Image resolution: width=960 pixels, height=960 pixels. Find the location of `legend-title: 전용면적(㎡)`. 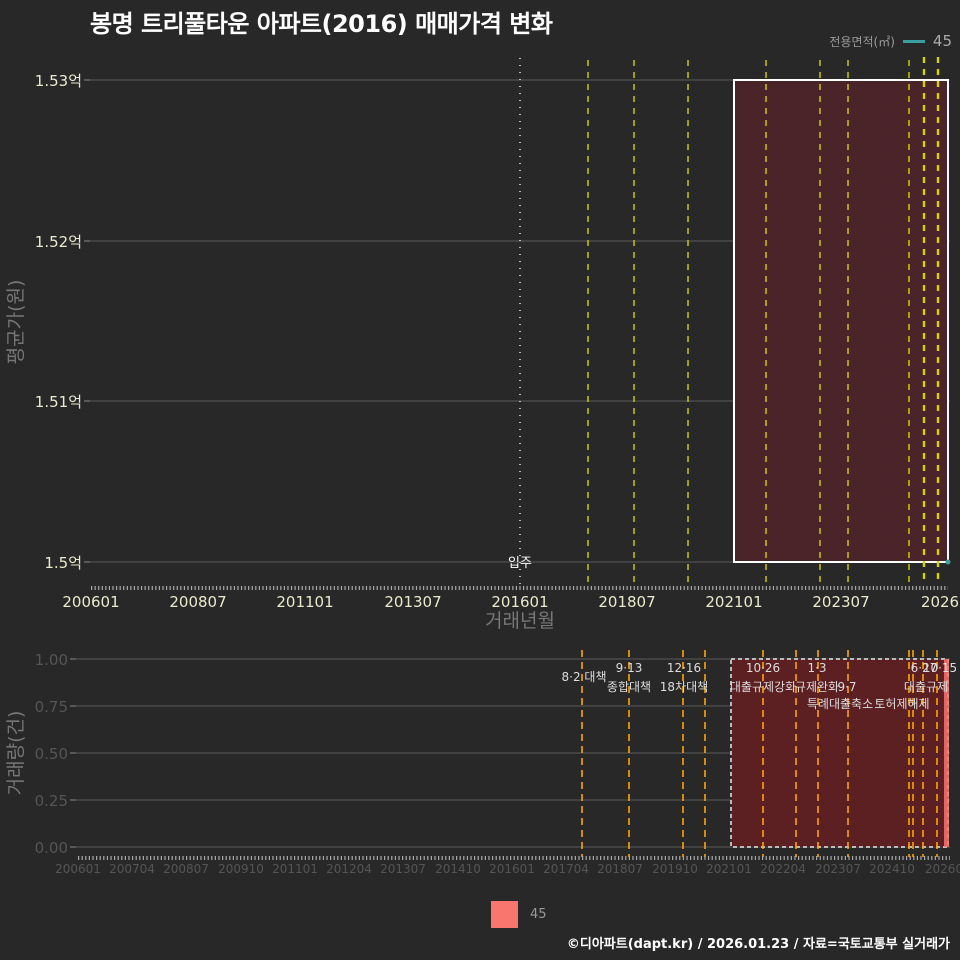

legend-title: 전용면적(㎡) is located at coordinates (862, 41).